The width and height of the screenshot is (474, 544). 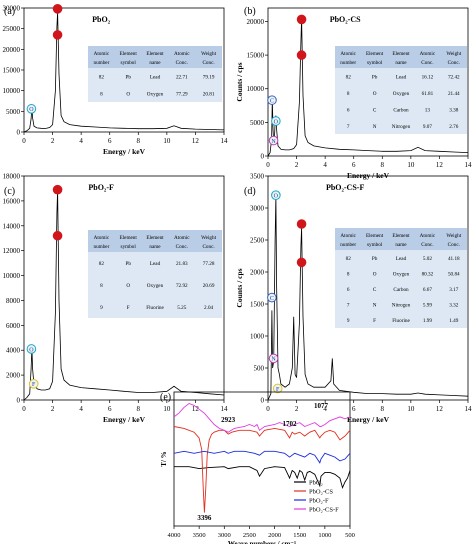 I want to click on spectrum-line, so click(x=124, y=72).